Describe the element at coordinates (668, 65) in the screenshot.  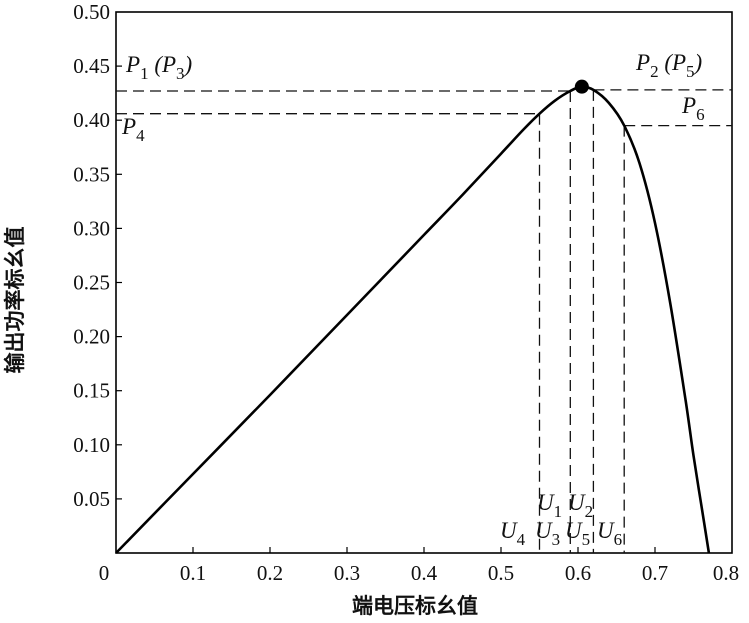
I see `annotation-p2-p5: P2 (P5)` at that location.